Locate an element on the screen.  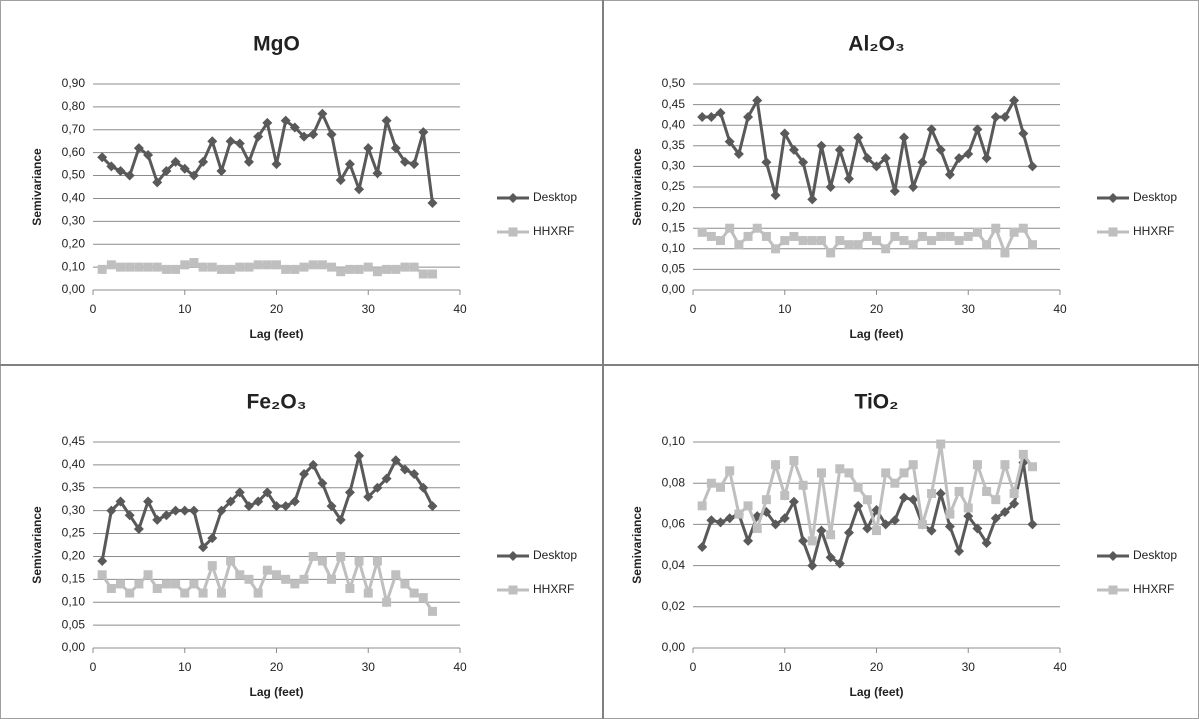
legend-label: Desktop is located at coordinates (1155, 555).